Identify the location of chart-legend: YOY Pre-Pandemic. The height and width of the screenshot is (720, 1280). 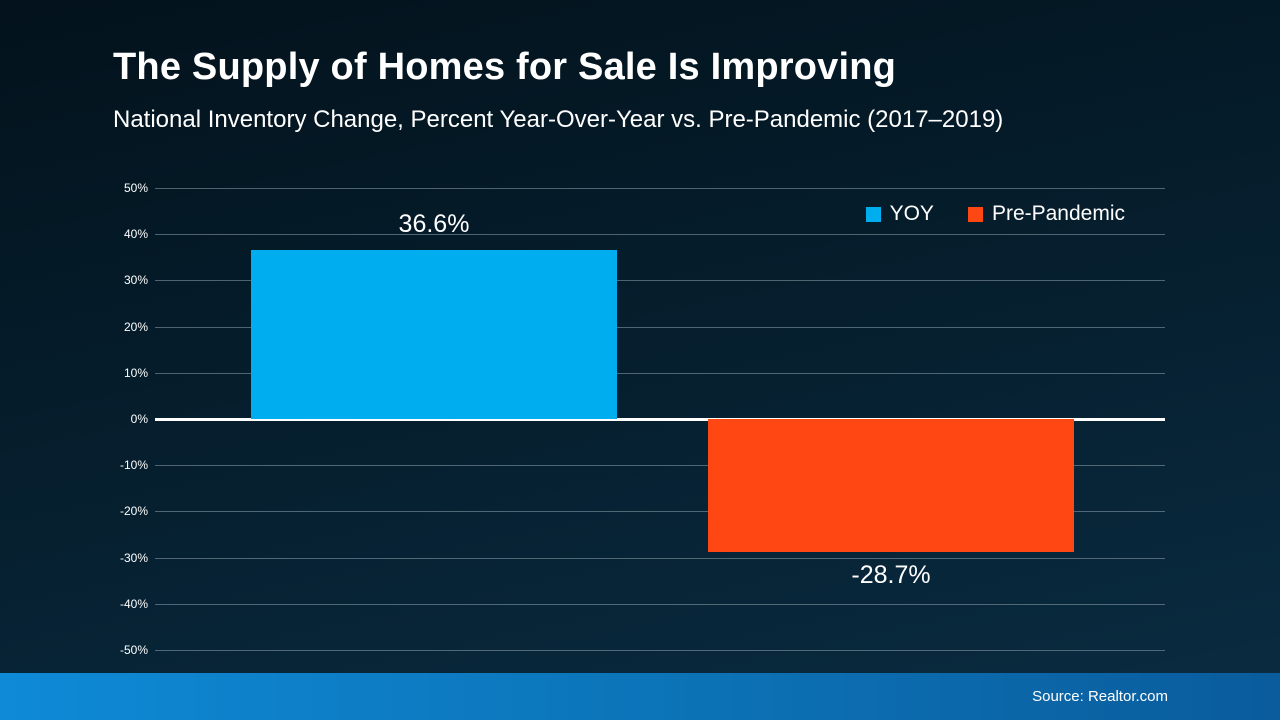
(995, 214).